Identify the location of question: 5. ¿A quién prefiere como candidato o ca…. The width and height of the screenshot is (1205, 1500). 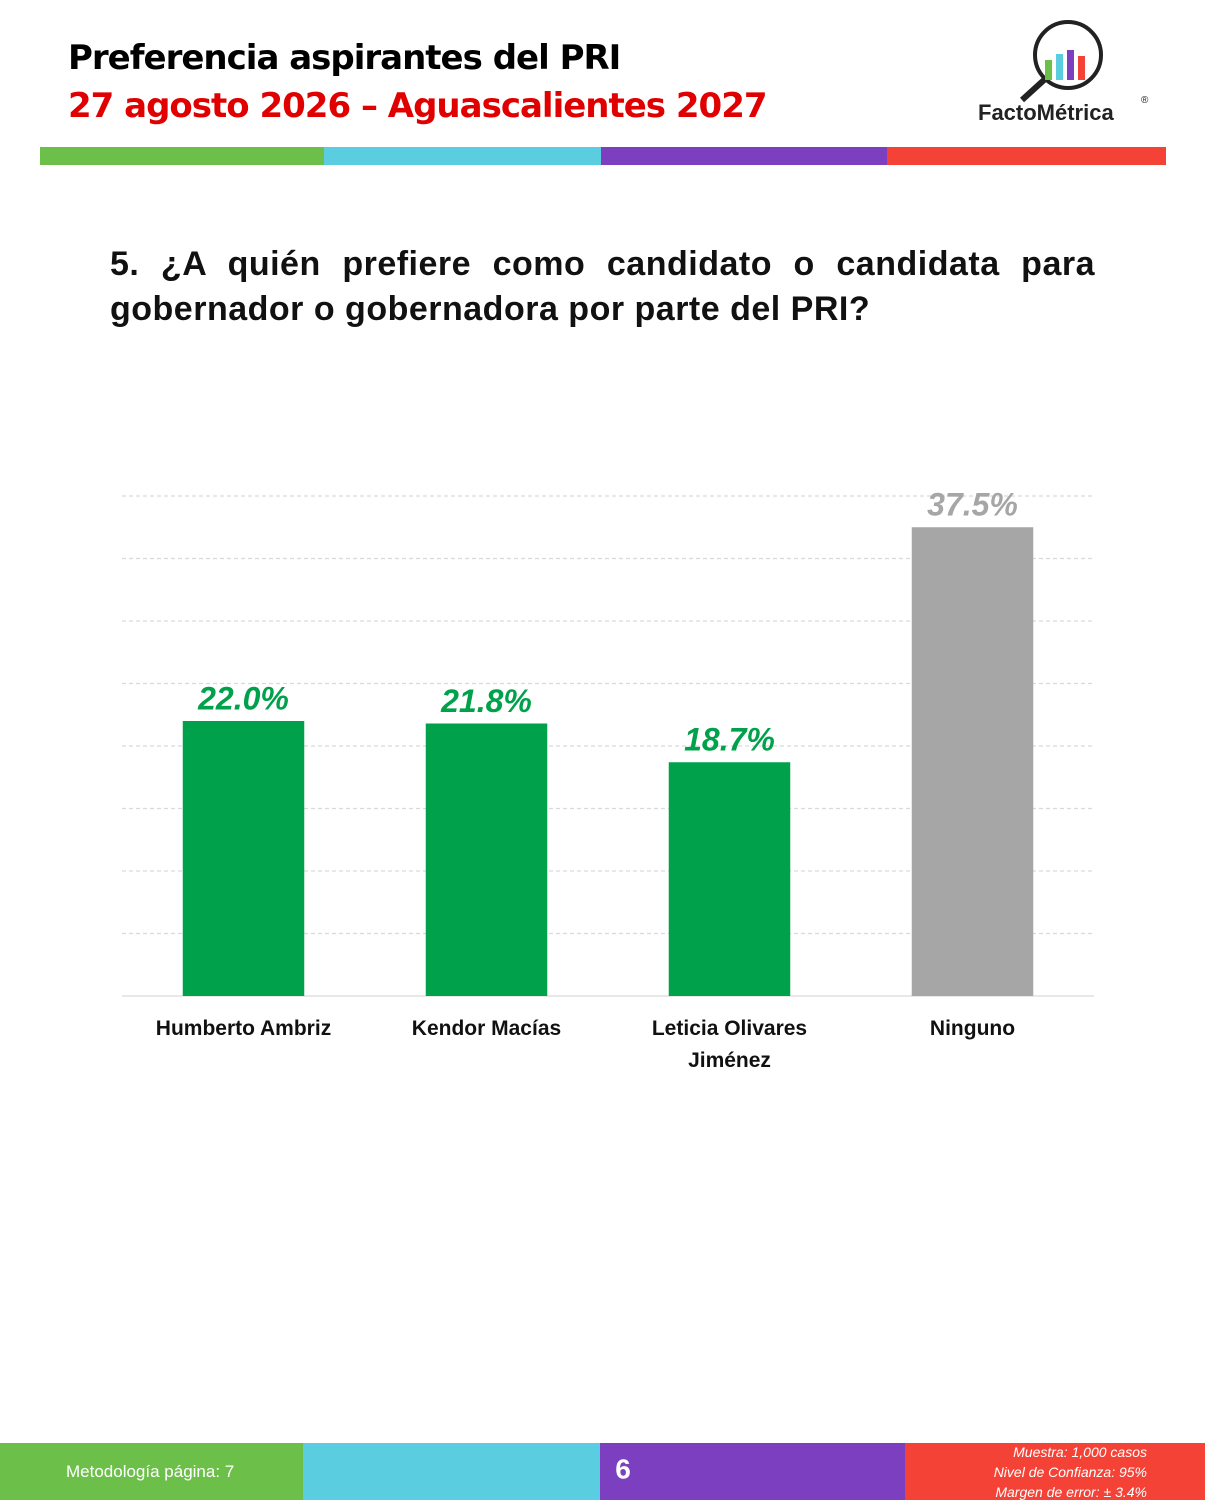
(602, 286).